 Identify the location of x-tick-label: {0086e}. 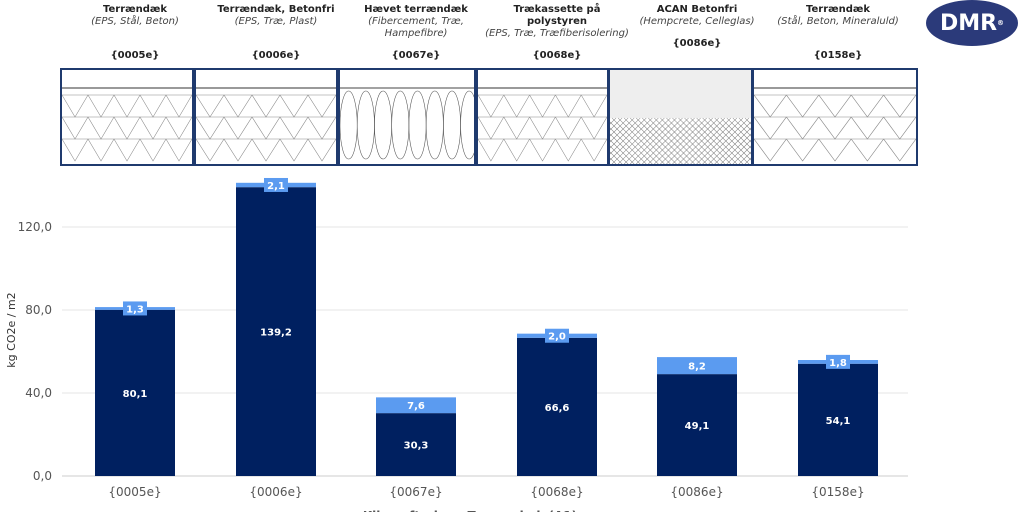
(696, 492).